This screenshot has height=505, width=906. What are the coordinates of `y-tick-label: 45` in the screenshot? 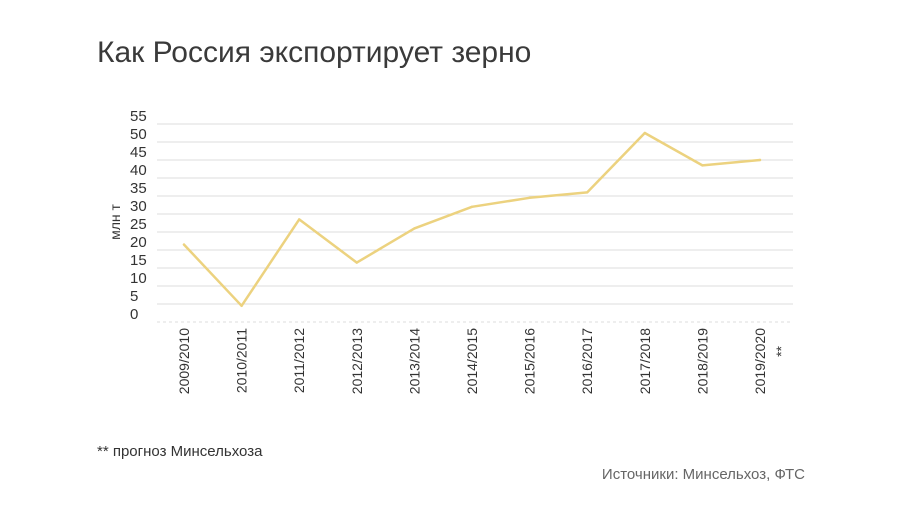 It's located at (138, 152).